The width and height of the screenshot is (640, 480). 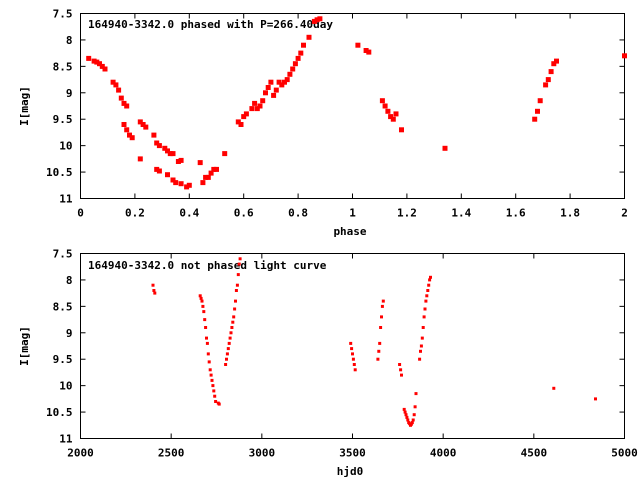 I want to click on x-tick-label: 4000, so click(x=443, y=453).